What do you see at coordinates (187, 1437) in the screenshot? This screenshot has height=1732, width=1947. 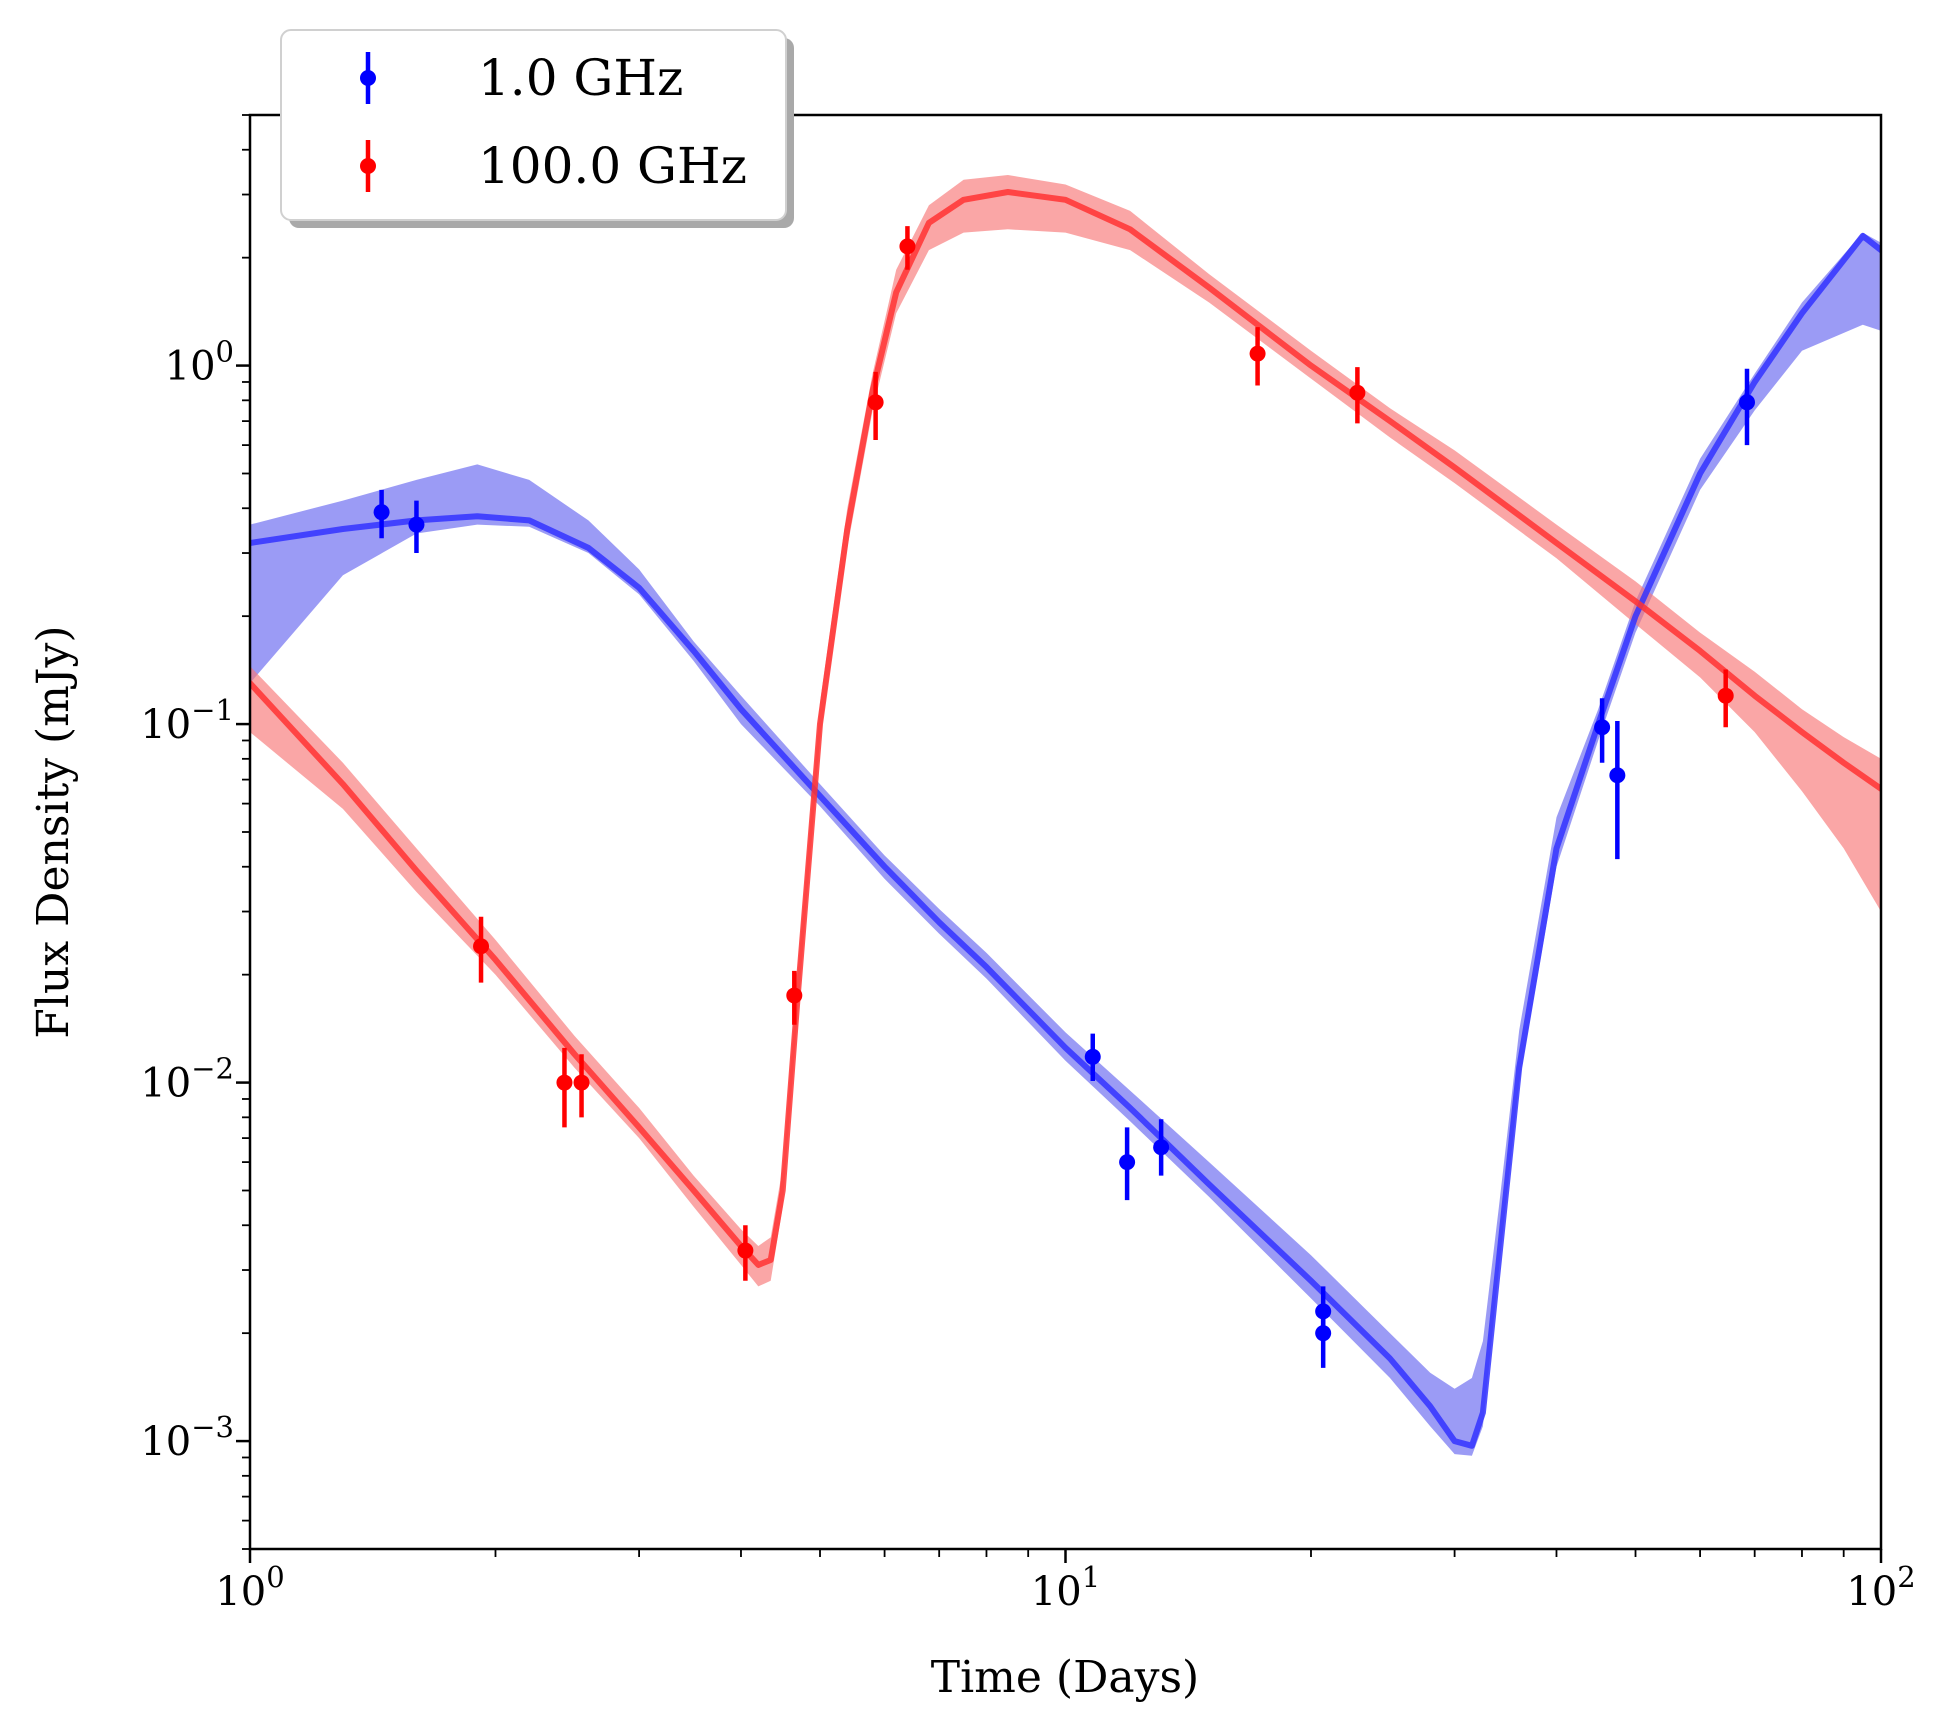 I see `y-tick-label: 10⁻³` at bounding box center [187, 1437].